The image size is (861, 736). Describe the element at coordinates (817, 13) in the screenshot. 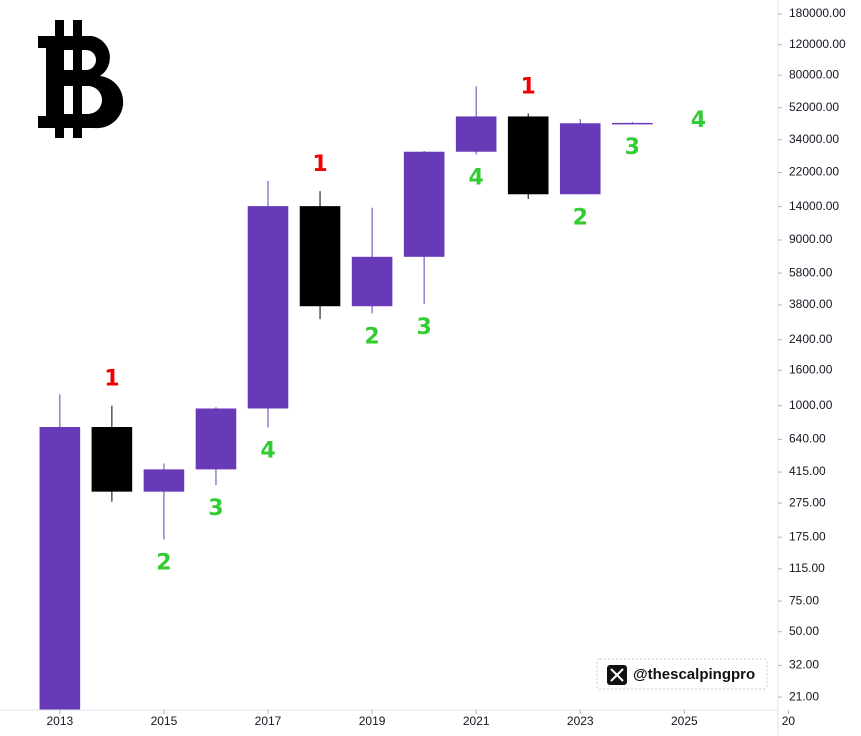

I see `y-tick-label: 180000.00` at that location.